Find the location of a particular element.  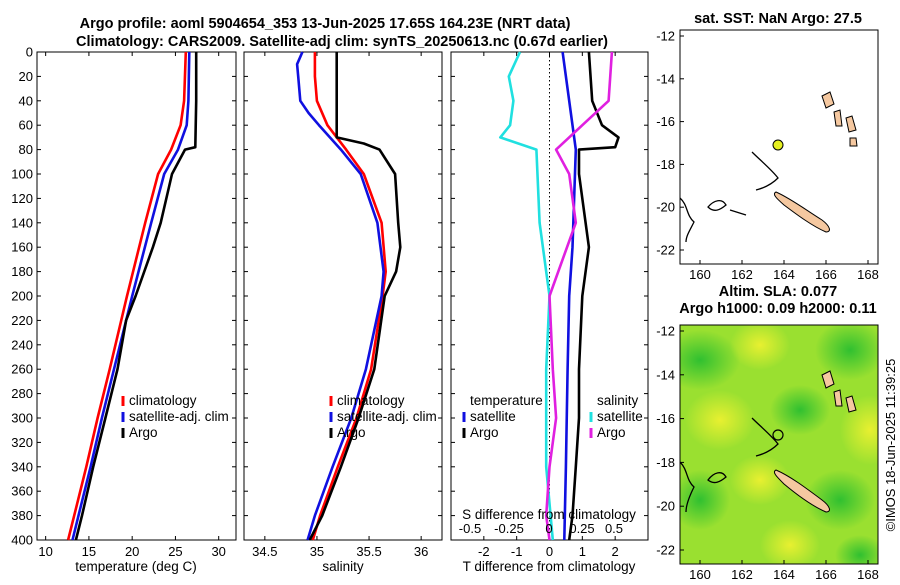

depth-tick-label: 200 is located at coordinates (22, 296).